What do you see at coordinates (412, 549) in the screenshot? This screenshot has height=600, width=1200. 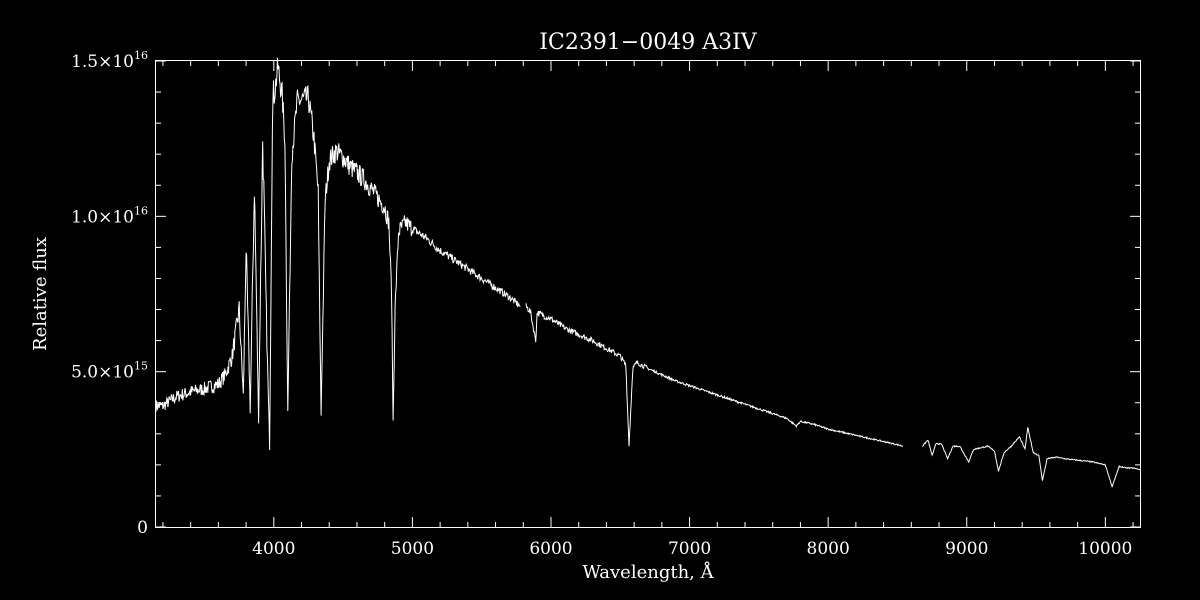 I see `x-tick-label: 5000` at bounding box center [412, 549].